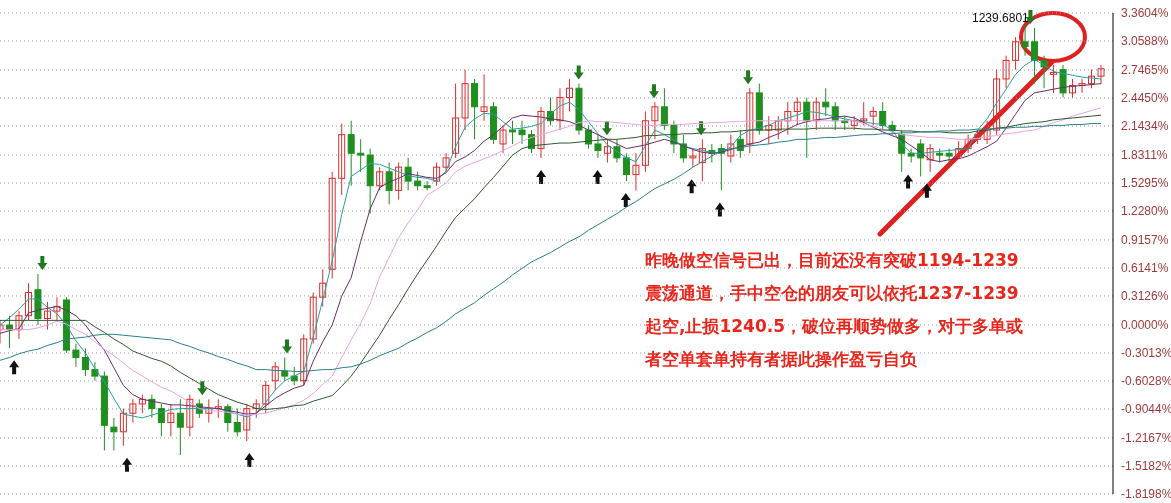 The image size is (1171, 503). Describe the element at coordinates (781, 359) in the screenshot. I see `annotation: 者空单套单持有者据此操作盈亏自负` at that location.